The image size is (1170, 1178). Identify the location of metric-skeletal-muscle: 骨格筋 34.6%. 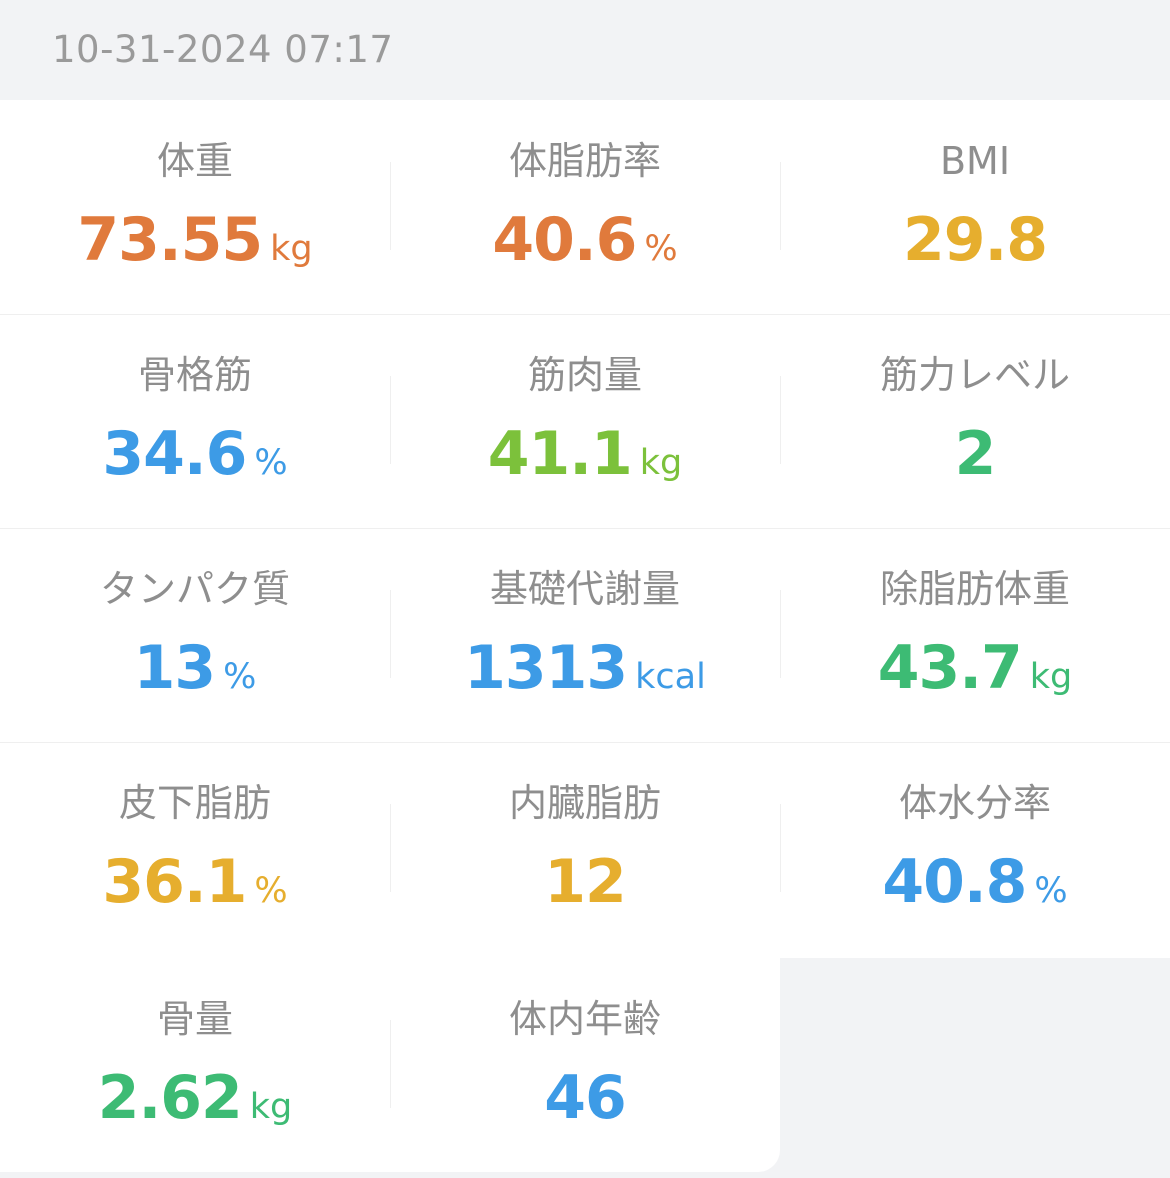
(195, 421).